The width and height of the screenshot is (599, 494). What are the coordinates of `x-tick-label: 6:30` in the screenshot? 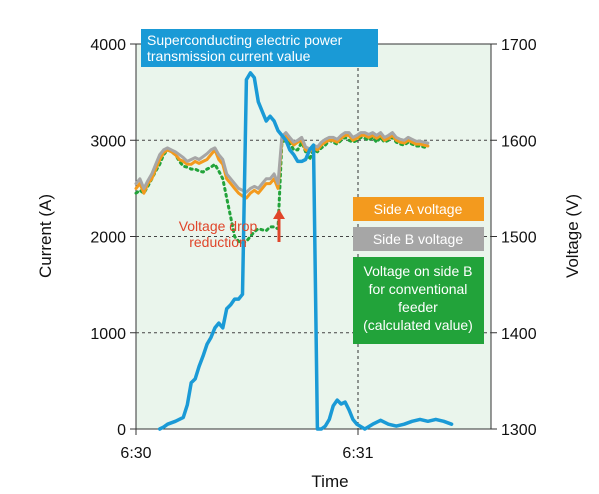 It's located at (135, 453).